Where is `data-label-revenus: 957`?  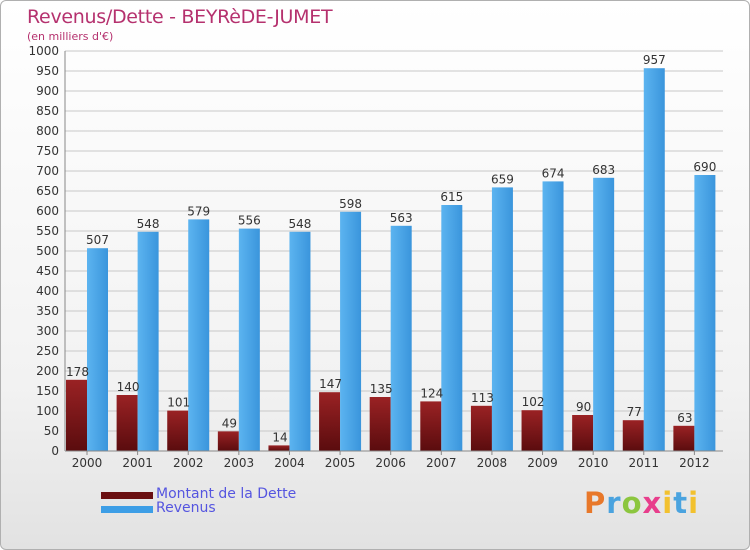 data-label-revenus: 957 is located at coordinates (654, 60).